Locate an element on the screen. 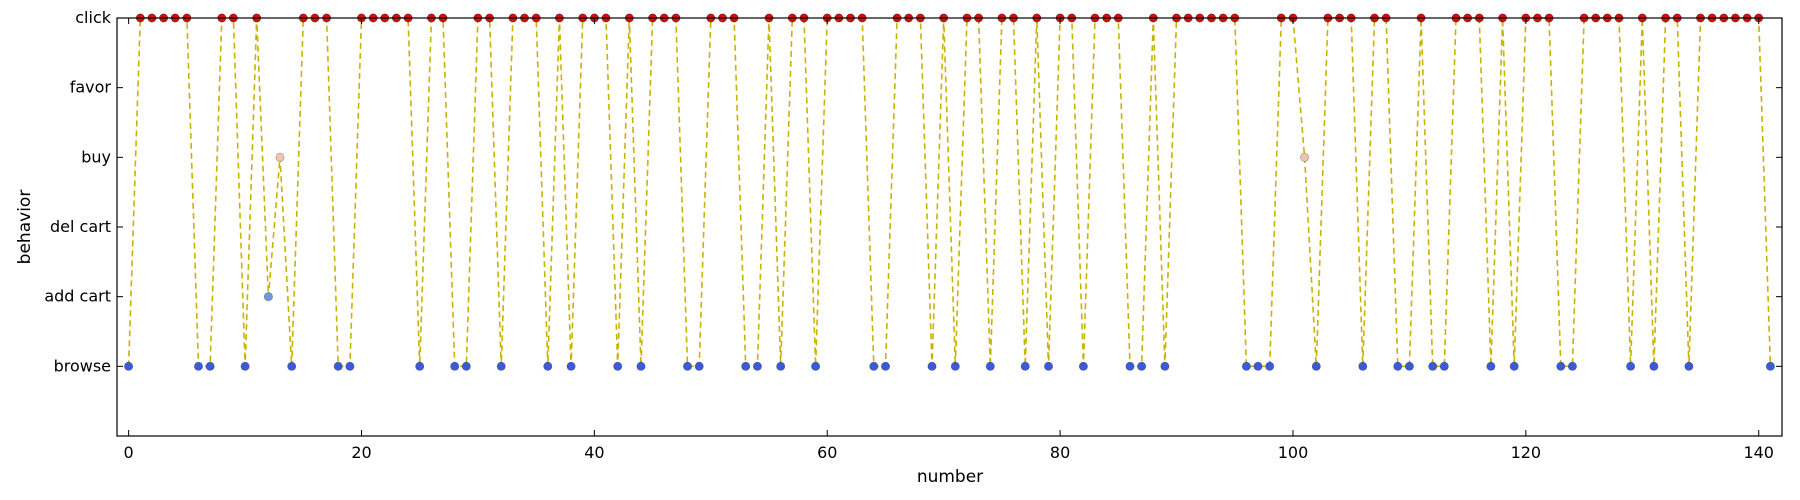  y-tick-label: del cart is located at coordinates (80, 226).